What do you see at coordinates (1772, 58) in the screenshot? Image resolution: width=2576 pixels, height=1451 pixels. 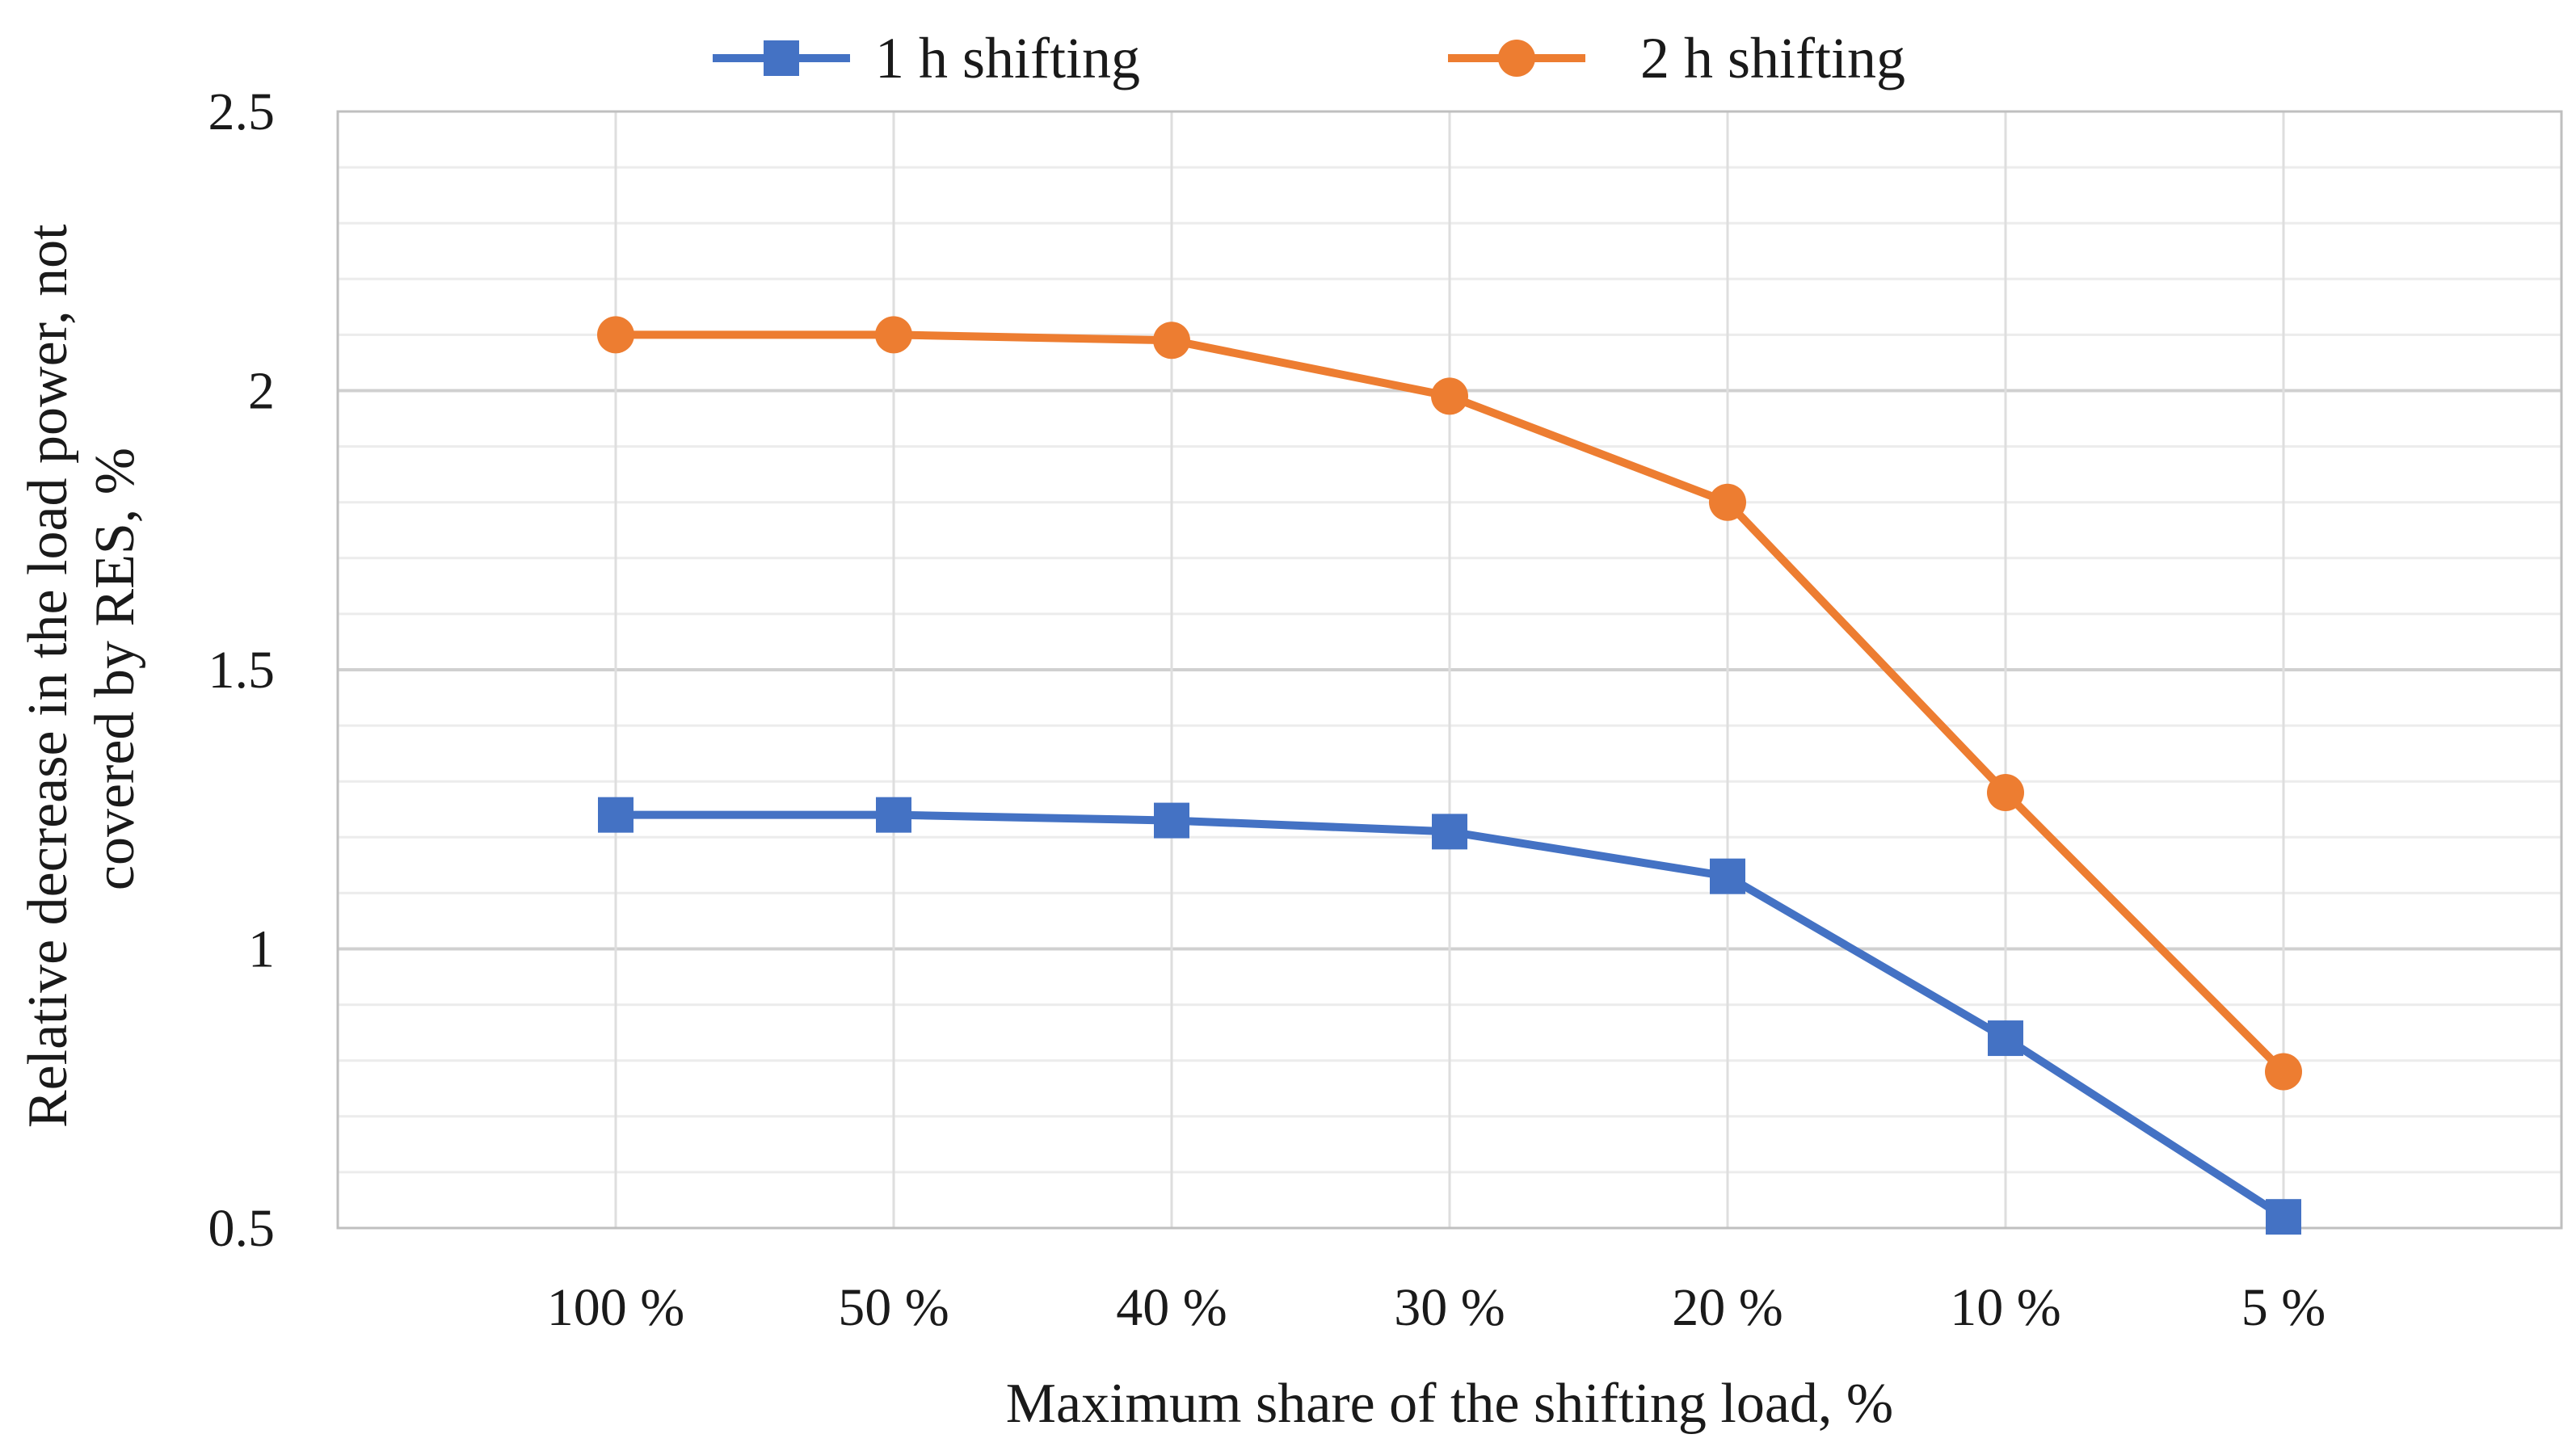 I see `legend-2h-label: 2 h shifting` at bounding box center [1772, 58].